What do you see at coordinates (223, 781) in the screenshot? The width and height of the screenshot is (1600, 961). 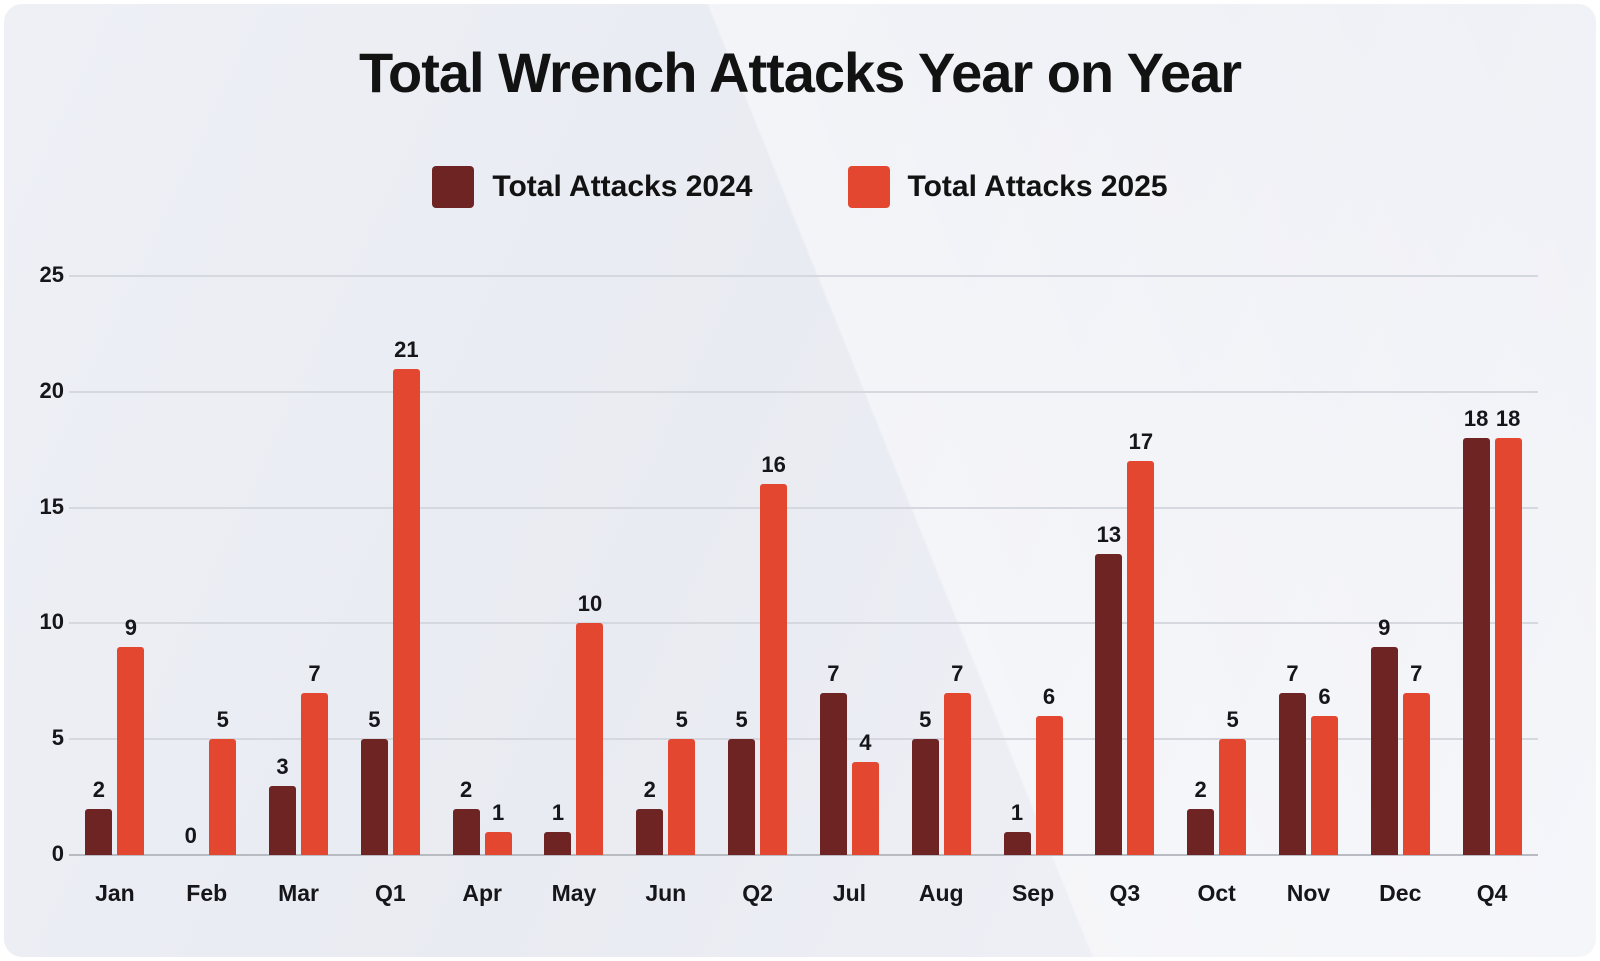 I see `bar-2025-feb: 5` at bounding box center [223, 781].